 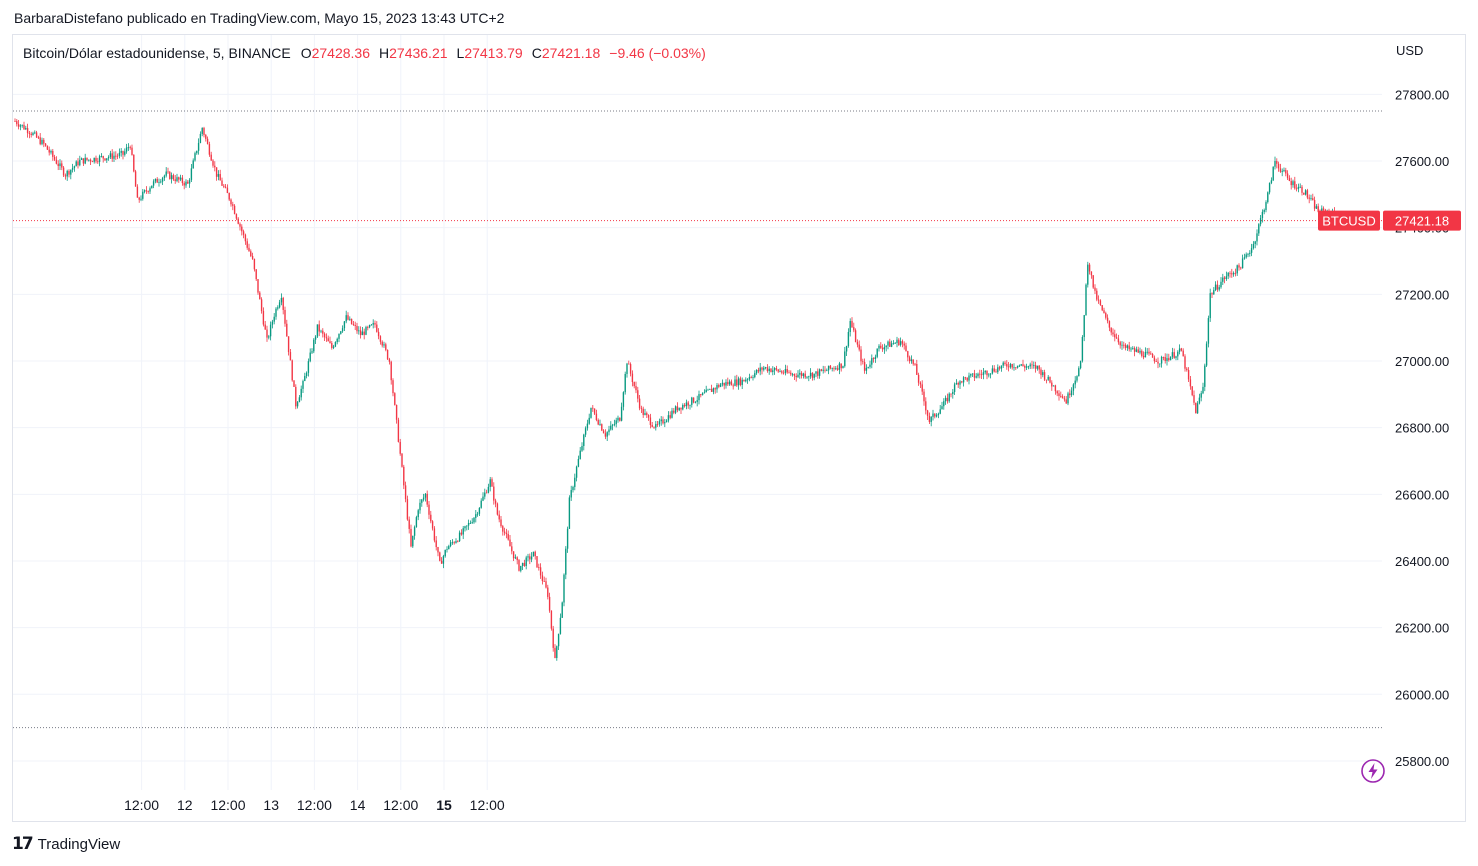 I want to click on price-tick-label: 27600.00, so click(x=1422, y=161).